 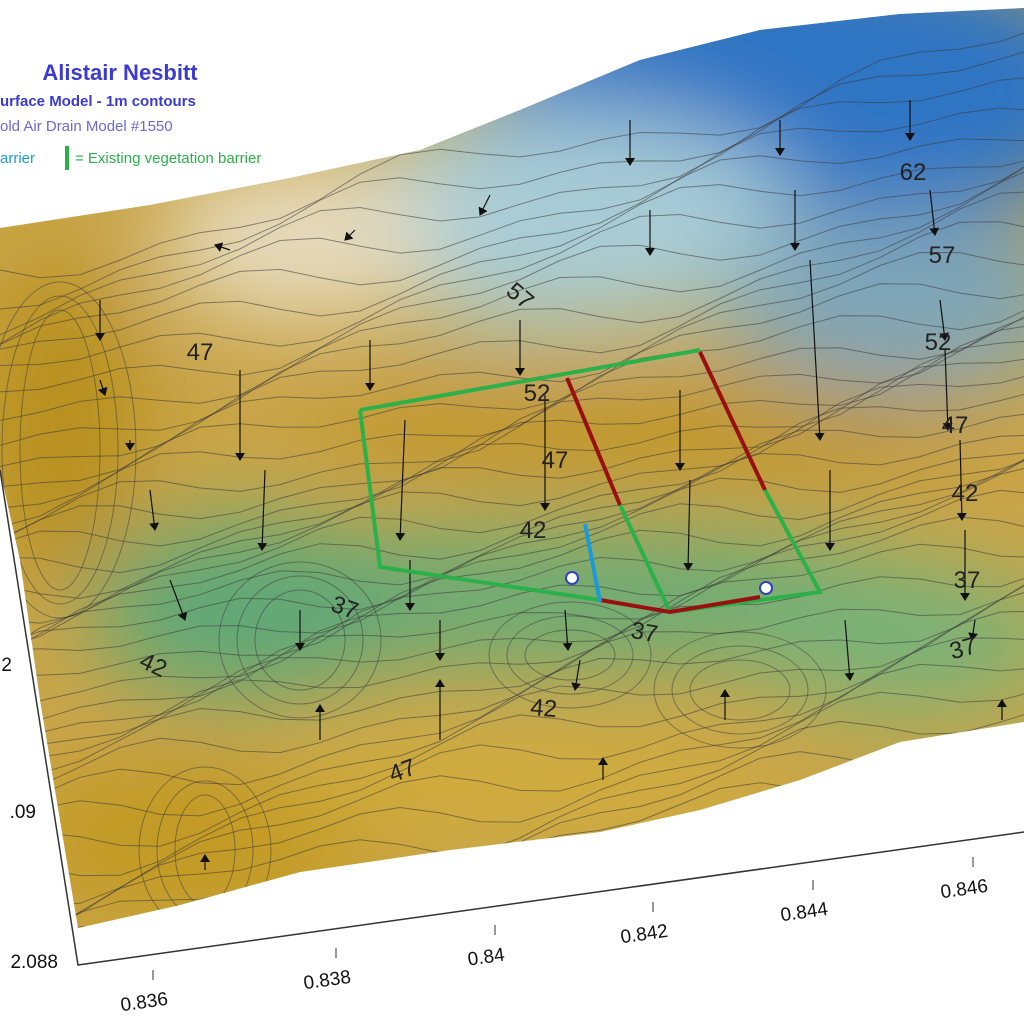 I want to click on contour-label: 57, so click(x=942, y=255).